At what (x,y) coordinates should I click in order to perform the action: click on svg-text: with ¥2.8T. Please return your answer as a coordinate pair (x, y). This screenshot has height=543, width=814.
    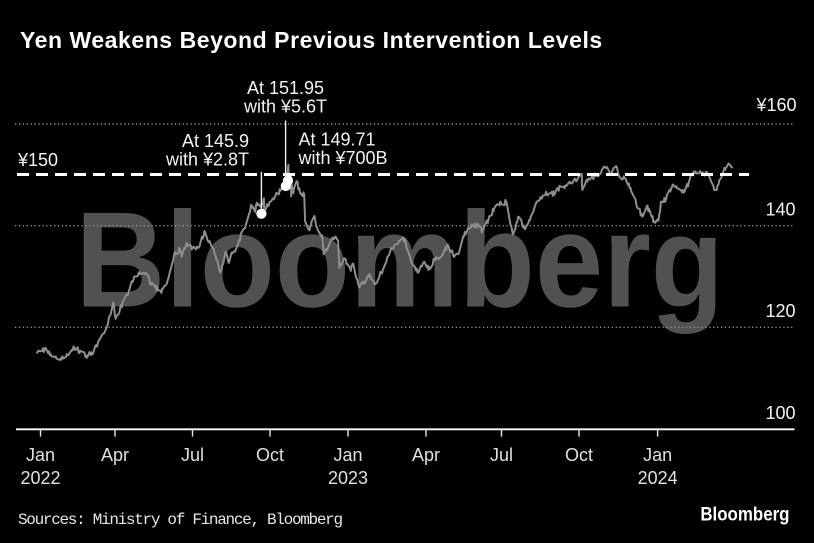
    Looking at the image, I should click on (207, 160).